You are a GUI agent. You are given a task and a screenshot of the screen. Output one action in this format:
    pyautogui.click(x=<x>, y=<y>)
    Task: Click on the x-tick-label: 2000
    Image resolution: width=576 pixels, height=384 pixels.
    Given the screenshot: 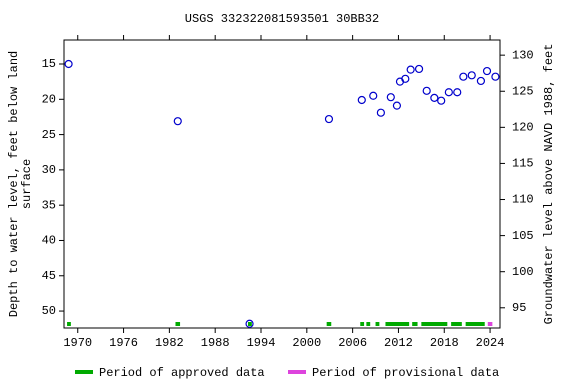 What is the action you would take?
    pyautogui.click(x=306, y=343)
    